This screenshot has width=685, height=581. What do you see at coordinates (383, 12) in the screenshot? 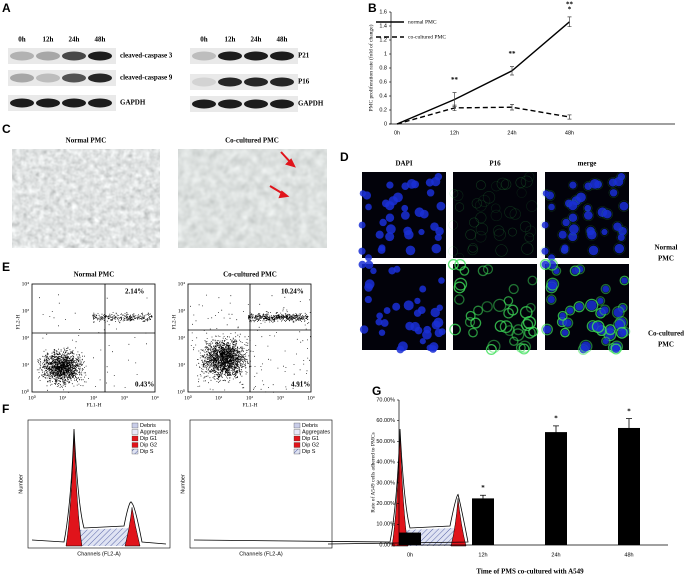
I see `y-tick-label: 1.6` at bounding box center [383, 12].